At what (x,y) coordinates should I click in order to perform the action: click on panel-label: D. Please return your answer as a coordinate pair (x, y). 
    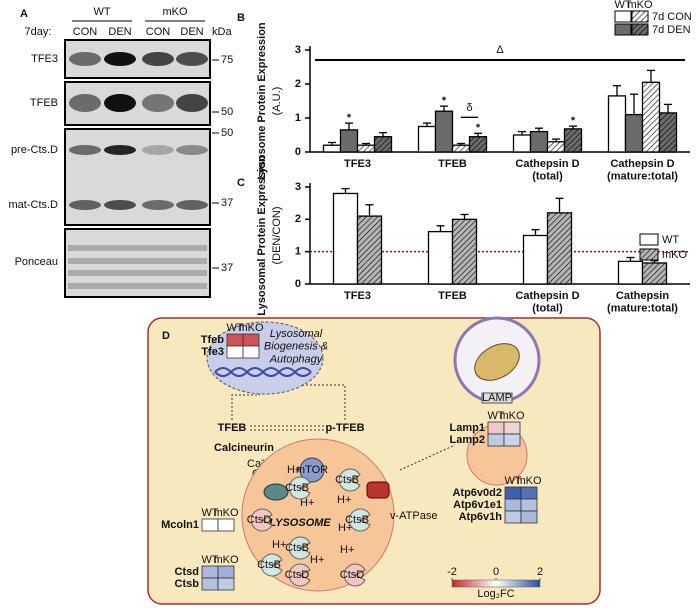
    Looking at the image, I should click on (166, 336).